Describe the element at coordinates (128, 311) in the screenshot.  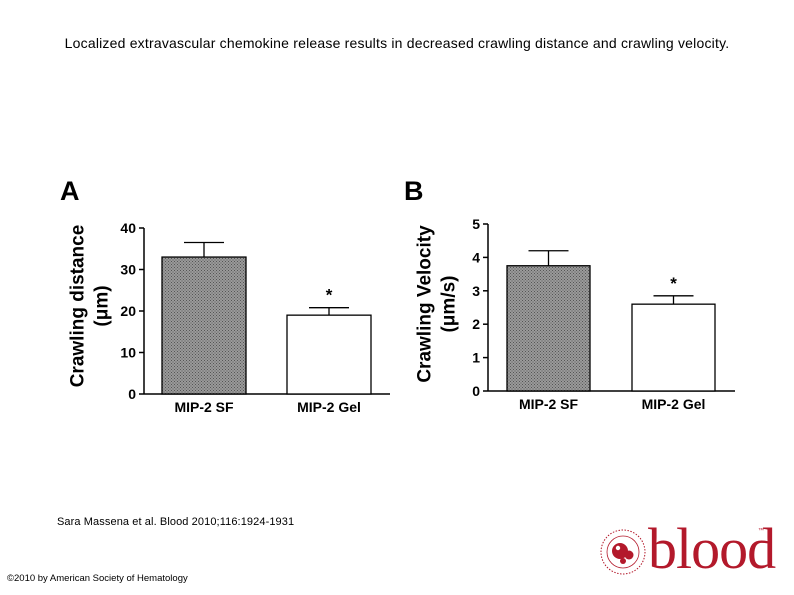
I see `y-tick-label: 20` at that location.